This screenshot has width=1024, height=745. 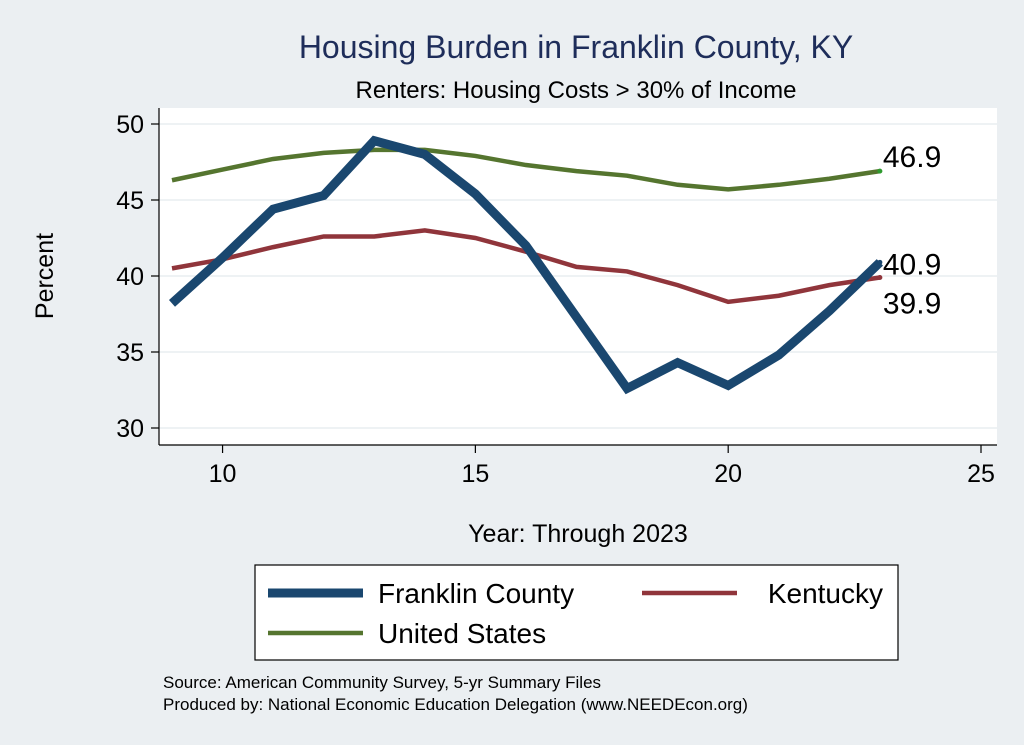 I want to click on y-tick-label: 30, so click(x=130, y=429).